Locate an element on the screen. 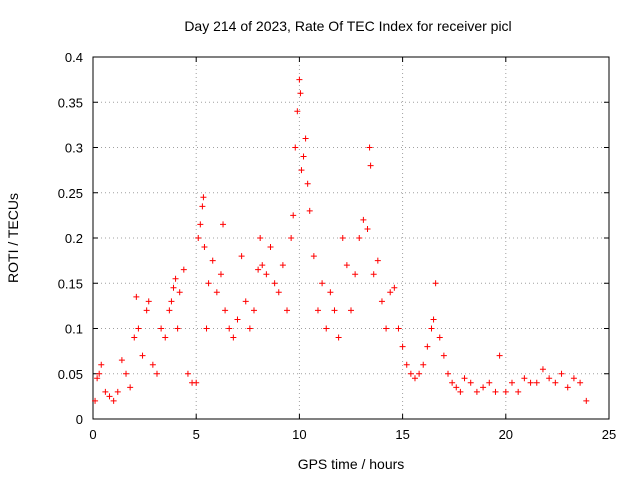  x-tick-label: 20 is located at coordinates (506, 434).